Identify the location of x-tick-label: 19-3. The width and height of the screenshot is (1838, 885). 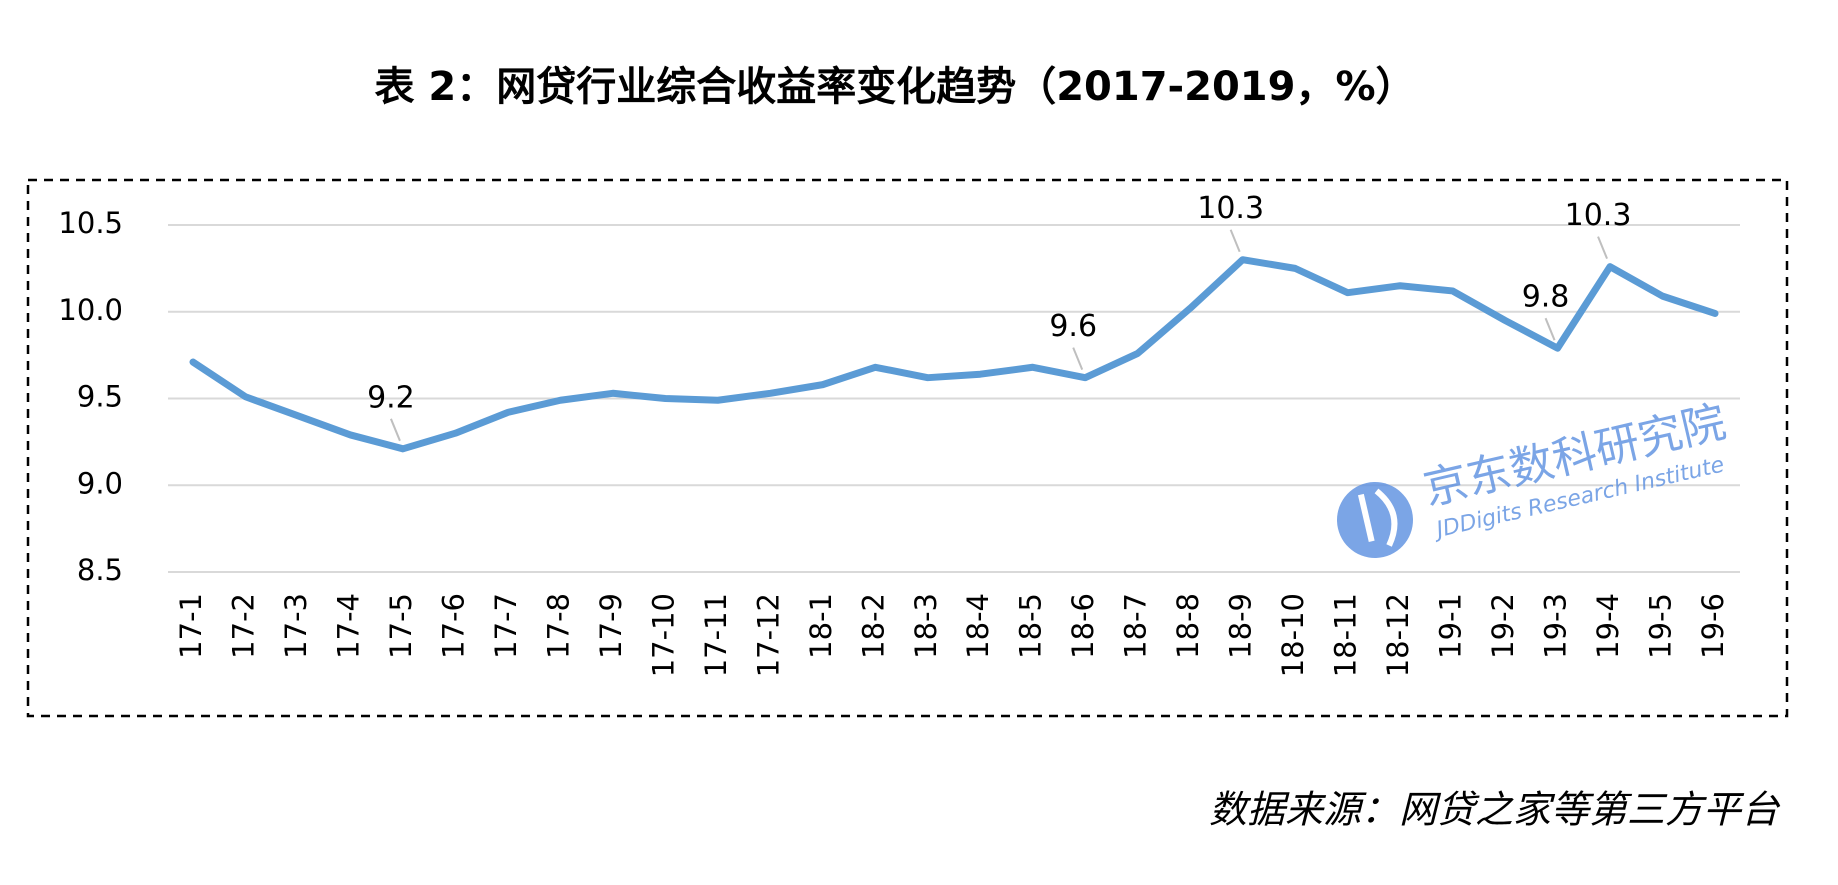
(1556, 626).